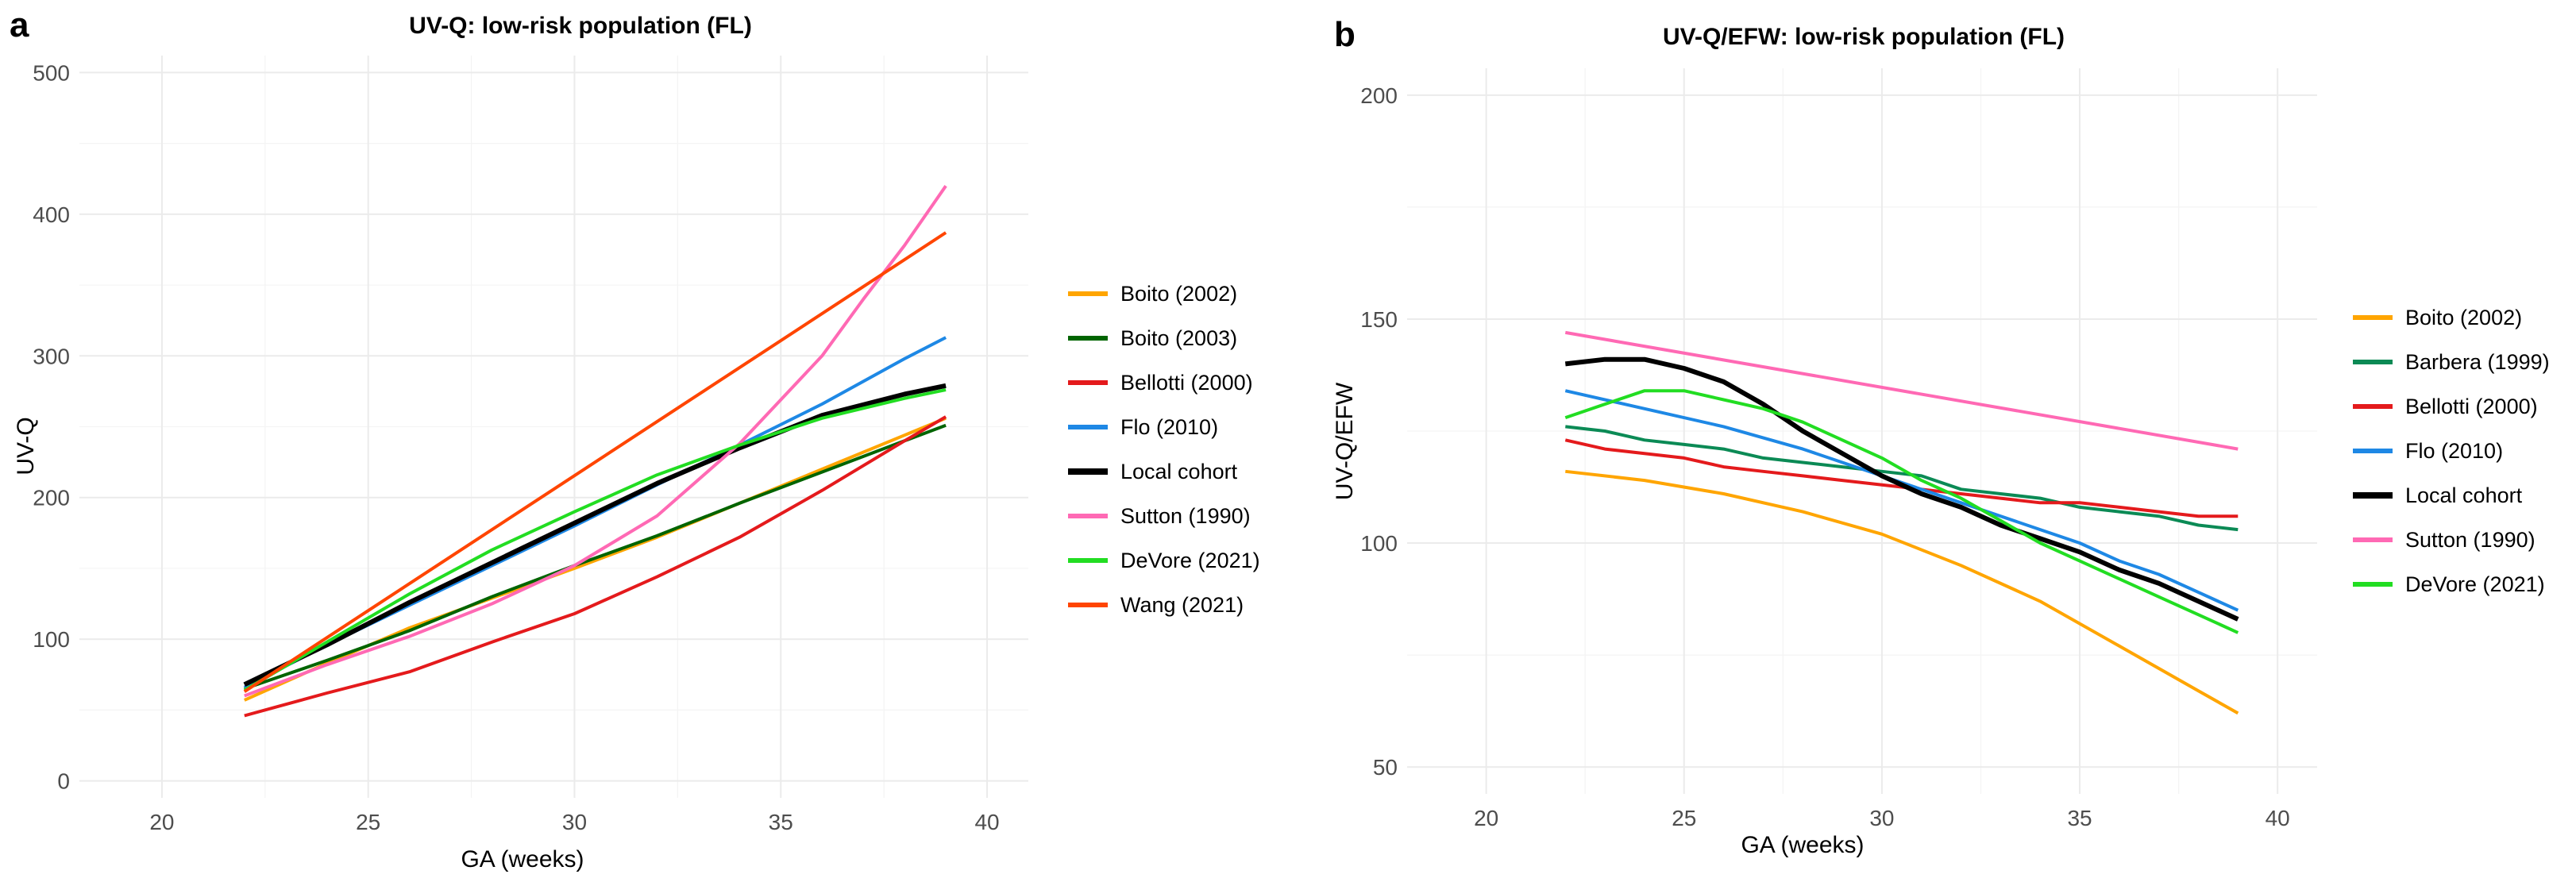  Describe the element at coordinates (19, 25) in the screenshot. I see `panel-a-letter: a` at that location.